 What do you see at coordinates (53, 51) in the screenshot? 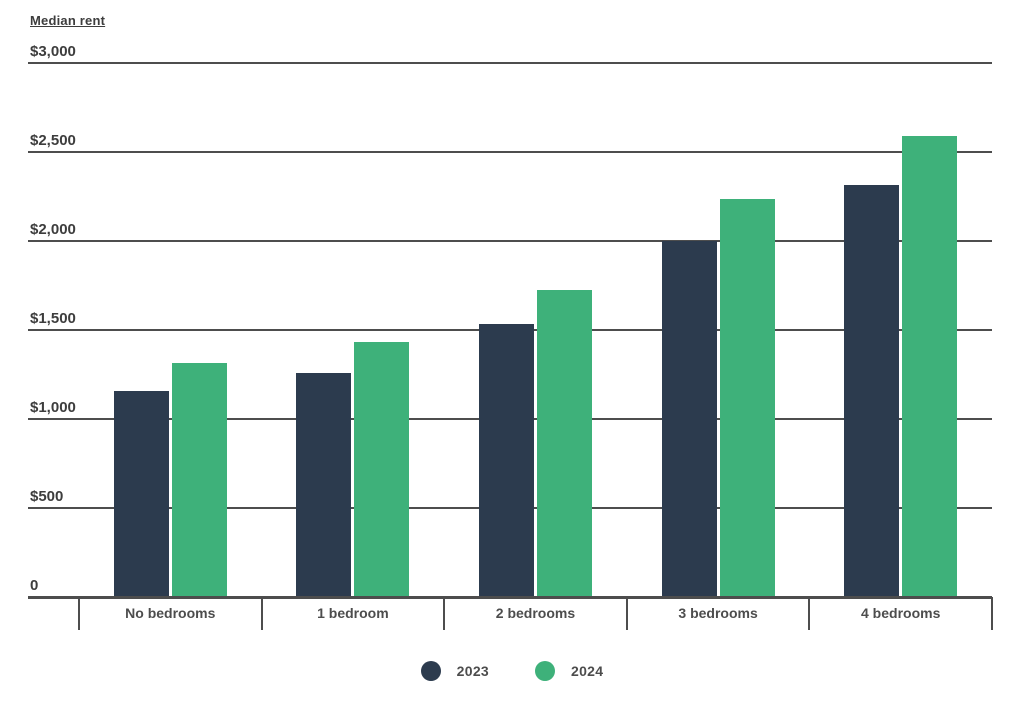
I see `y-tick-label-3000: $3,000` at bounding box center [53, 51].